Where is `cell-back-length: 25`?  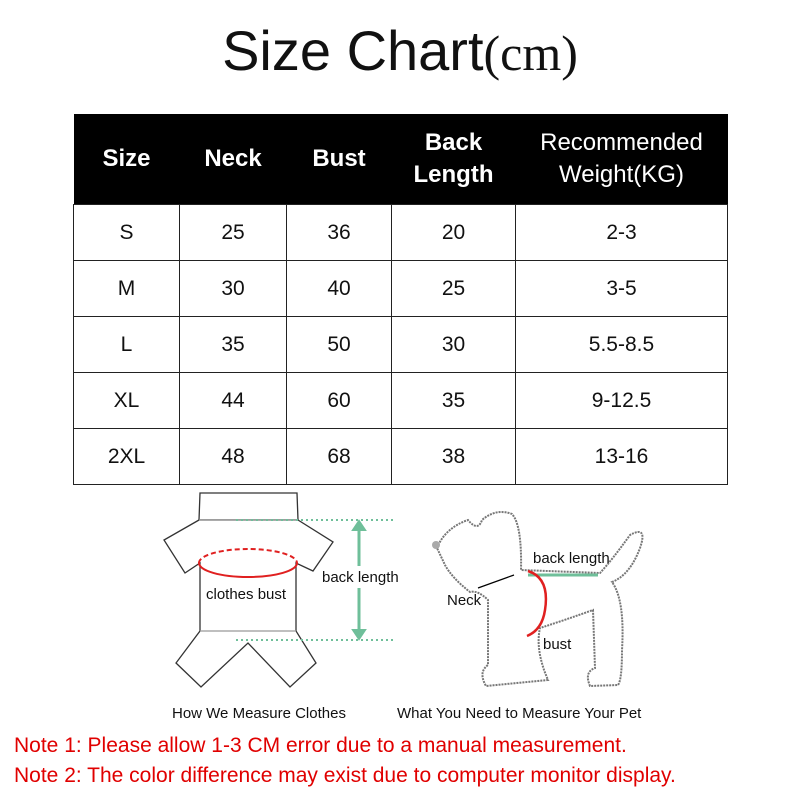
cell-back-length: 25 is located at coordinates (453, 288).